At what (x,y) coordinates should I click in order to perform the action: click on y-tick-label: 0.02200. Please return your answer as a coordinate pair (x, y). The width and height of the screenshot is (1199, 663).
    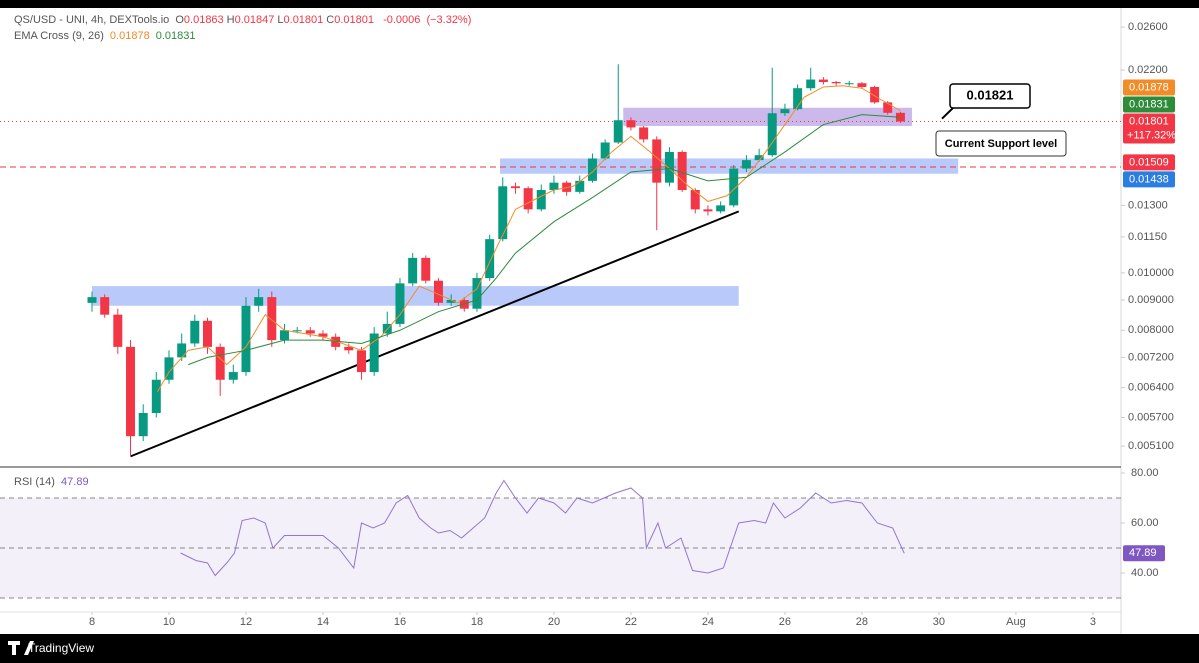
    Looking at the image, I should click on (1148, 70).